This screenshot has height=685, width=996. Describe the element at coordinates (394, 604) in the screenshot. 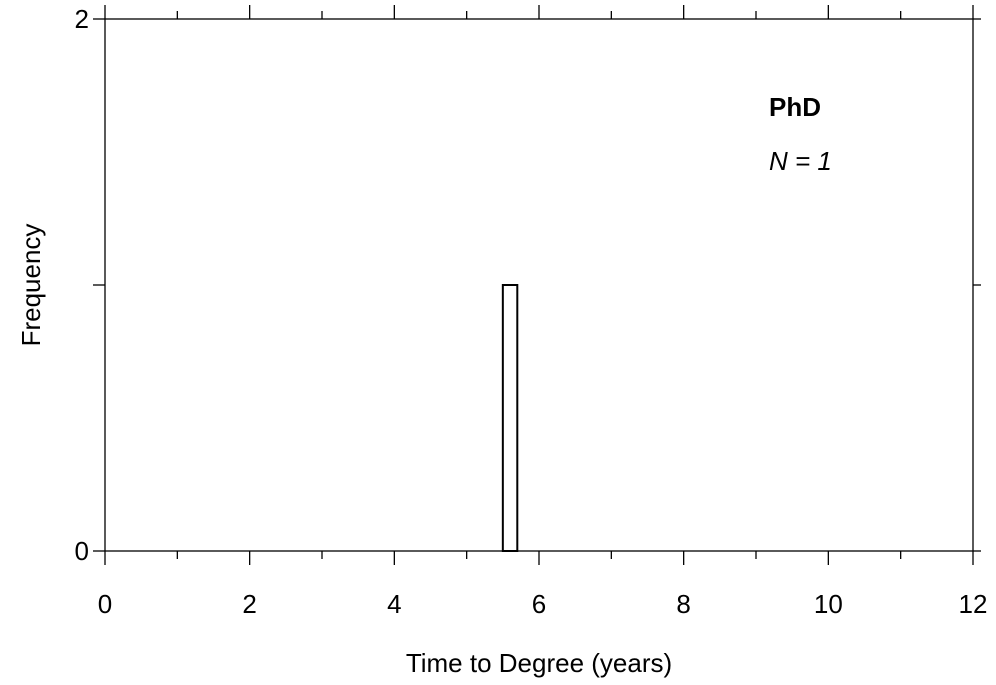

I see `x-tick-label: 4` at that location.